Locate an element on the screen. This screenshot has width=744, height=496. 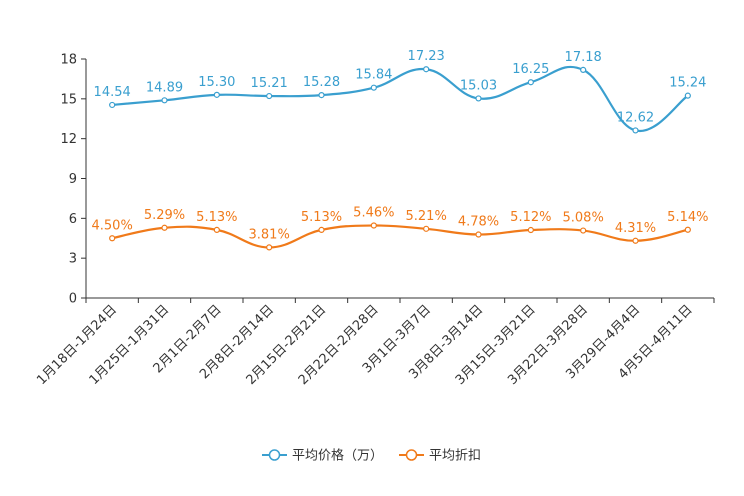
data-label: 5.12% is located at coordinates (530, 217).